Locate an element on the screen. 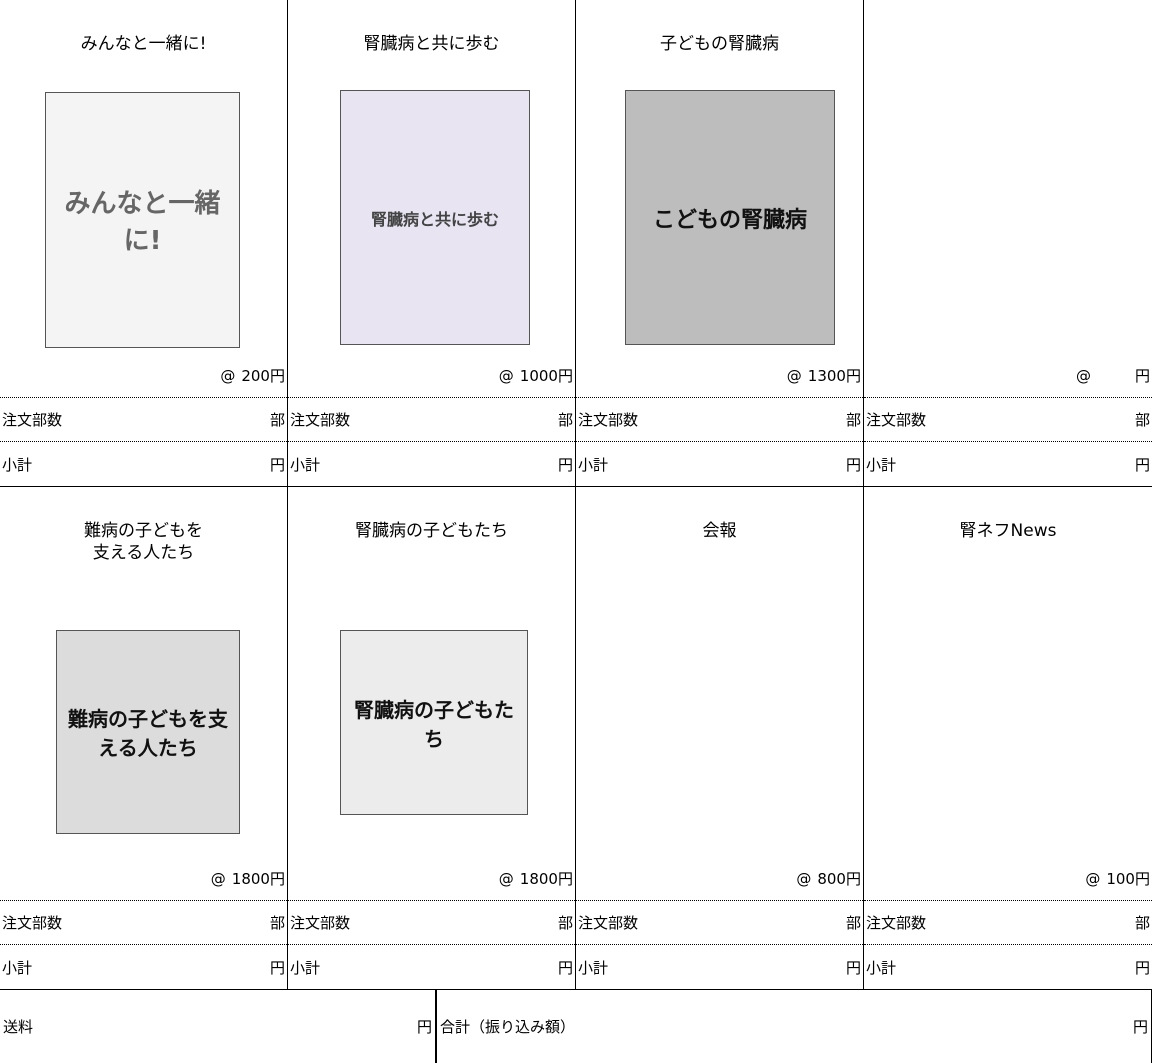  product-title: 子どもの腎臓病 is located at coordinates (719, 44).